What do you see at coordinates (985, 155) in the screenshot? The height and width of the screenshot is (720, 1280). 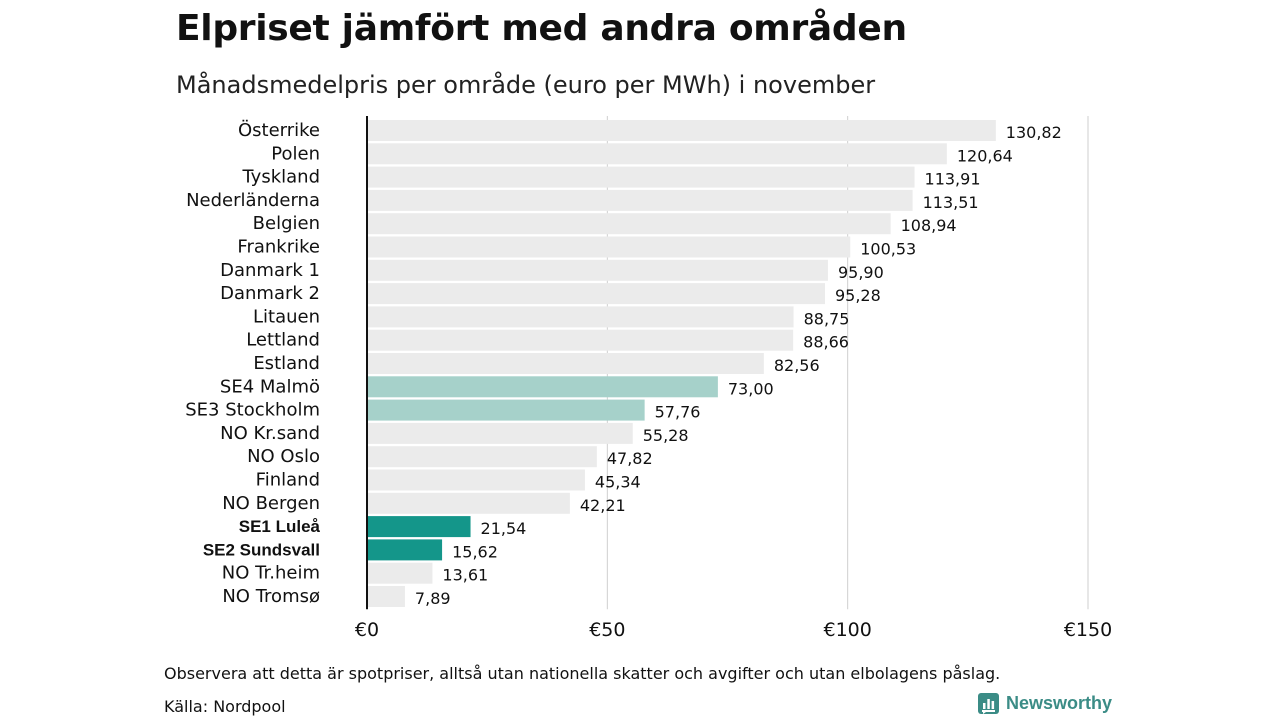 I see `value-label: 120,64` at bounding box center [985, 155].